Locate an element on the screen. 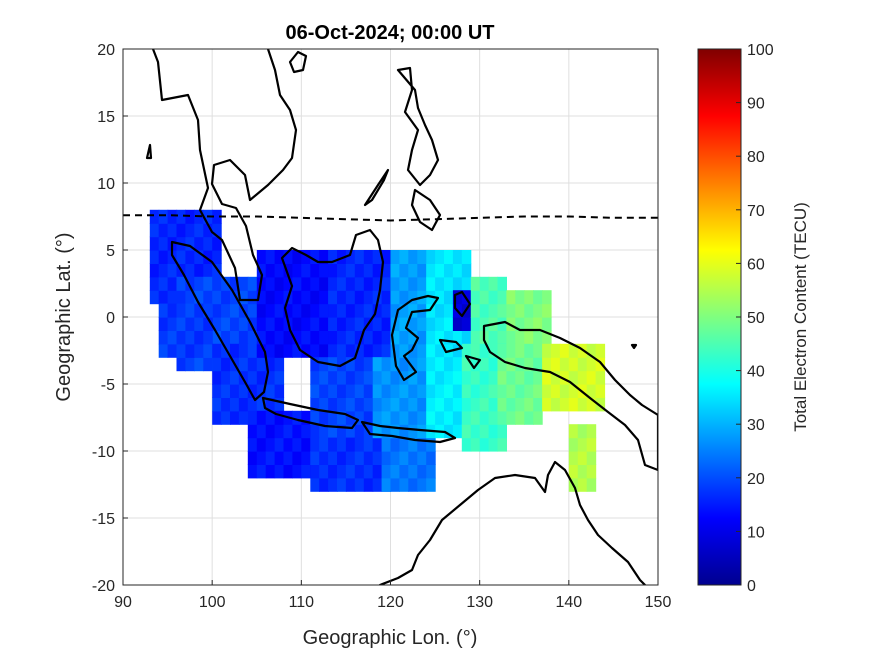  colorbar-tick-label: 90 is located at coordinates (756, 104).